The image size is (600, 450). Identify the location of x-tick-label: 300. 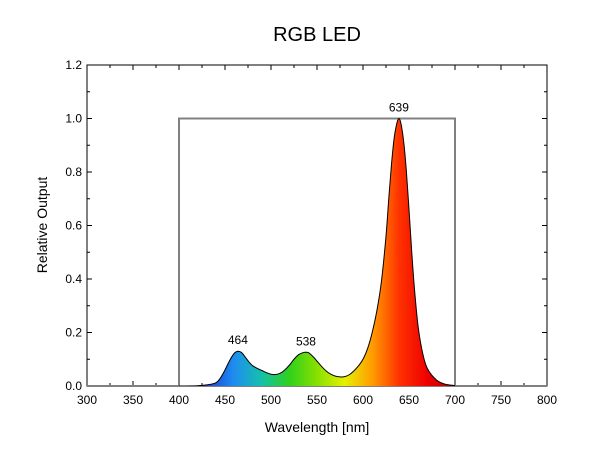
(87, 400).